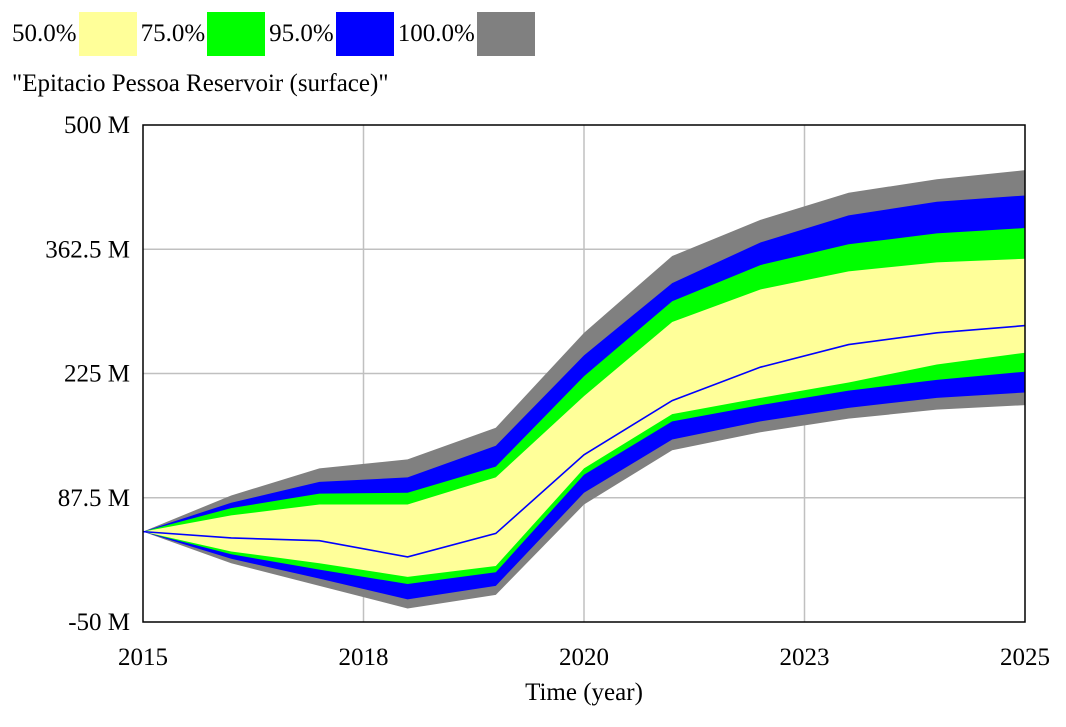  I want to click on legend-label-75: 75.0%, so click(173, 33).